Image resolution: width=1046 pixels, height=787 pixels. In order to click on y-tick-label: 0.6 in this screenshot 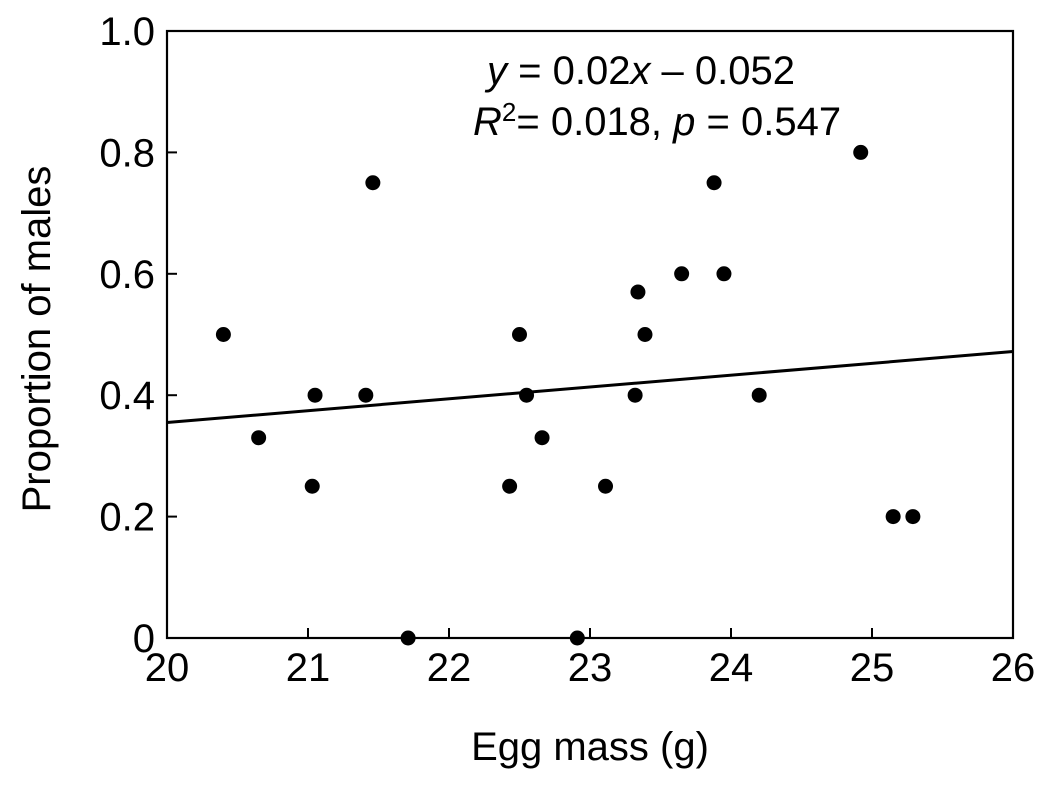, I will do `click(127, 275)`.